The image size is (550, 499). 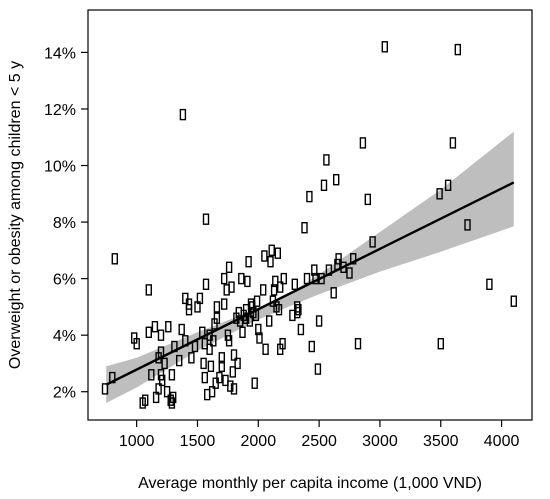 What do you see at coordinates (319, 441) in the screenshot?
I see `x-tick-label: 2500` at bounding box center [319, 441].